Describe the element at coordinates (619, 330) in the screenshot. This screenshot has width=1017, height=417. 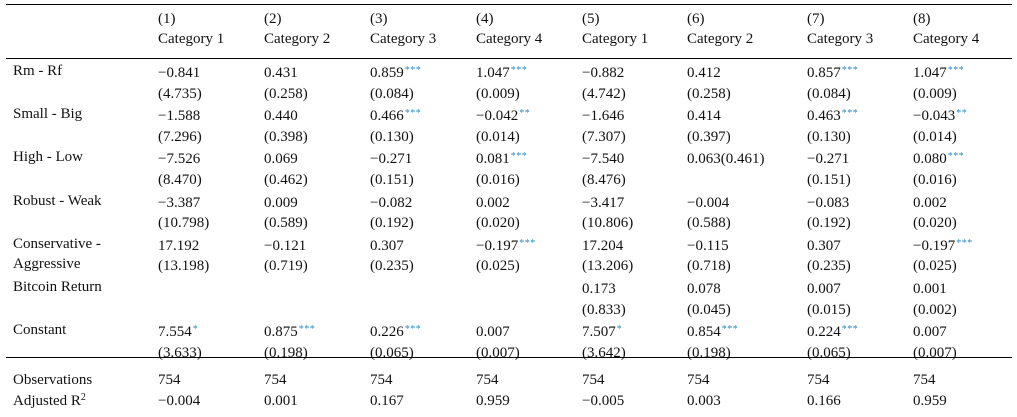
I see `significance-stars: *` at that location.